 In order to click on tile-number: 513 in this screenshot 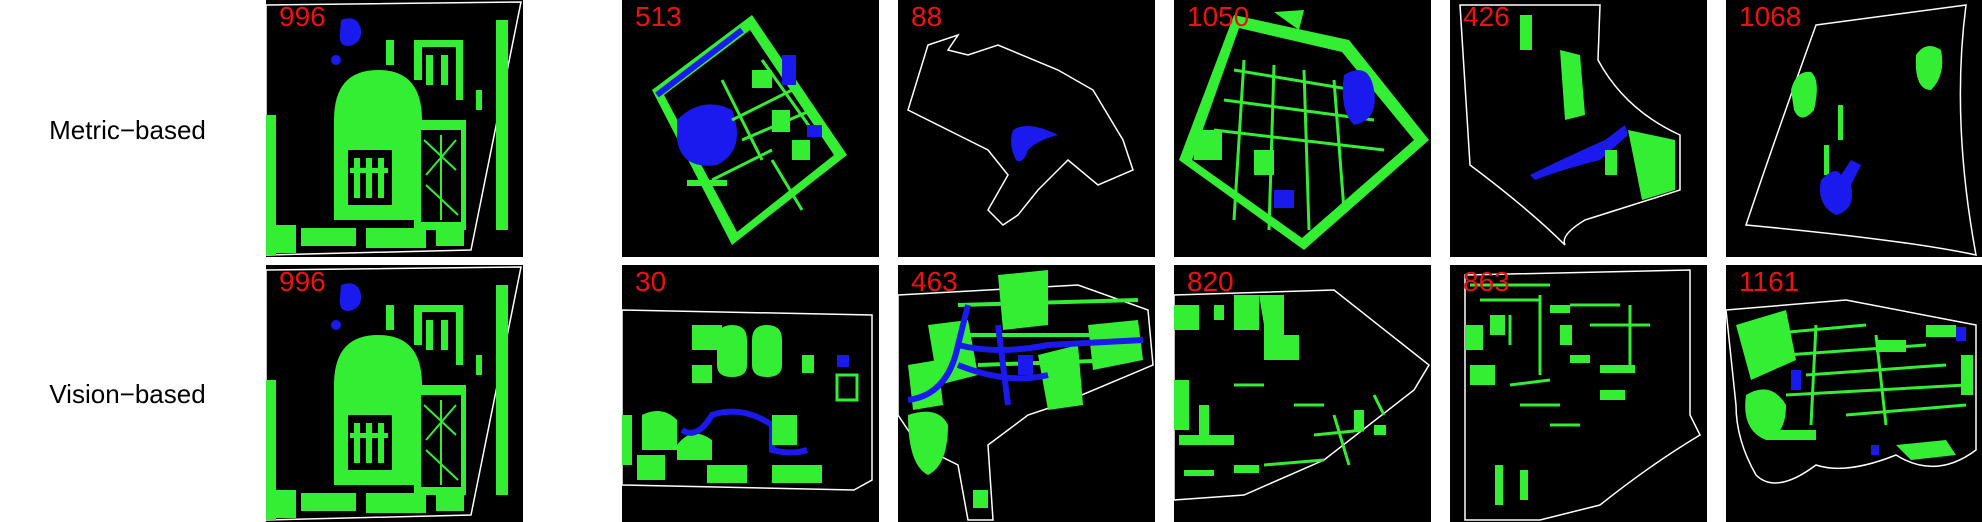, I will do `click(658, 16)`.